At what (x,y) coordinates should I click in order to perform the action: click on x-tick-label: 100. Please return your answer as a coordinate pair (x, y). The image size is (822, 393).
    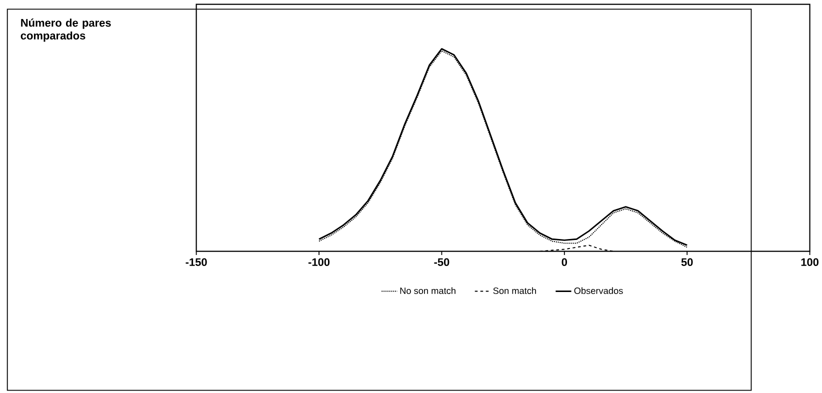
    Looking at the image, I should click on (809, 262).